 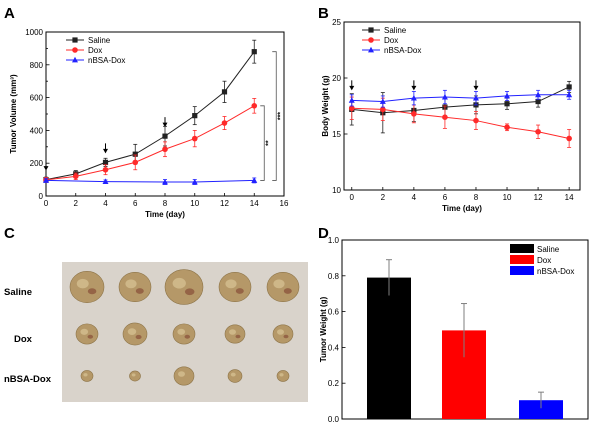 What do you see at coordinates (284, 203) in the screenshot?
I see `x-tick-label: 16` at bounding box center [284, 203].